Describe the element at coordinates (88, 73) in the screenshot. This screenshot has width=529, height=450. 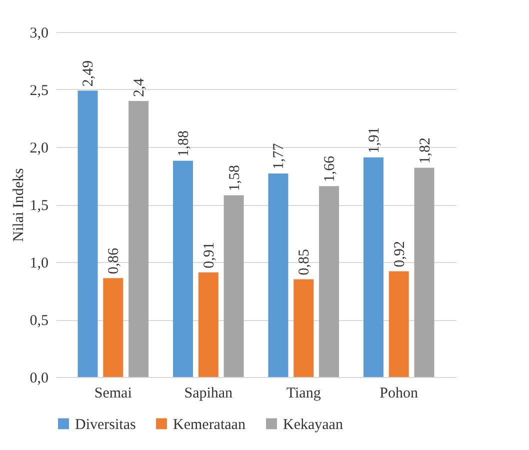
I see `data-label: 2,49` at that location.